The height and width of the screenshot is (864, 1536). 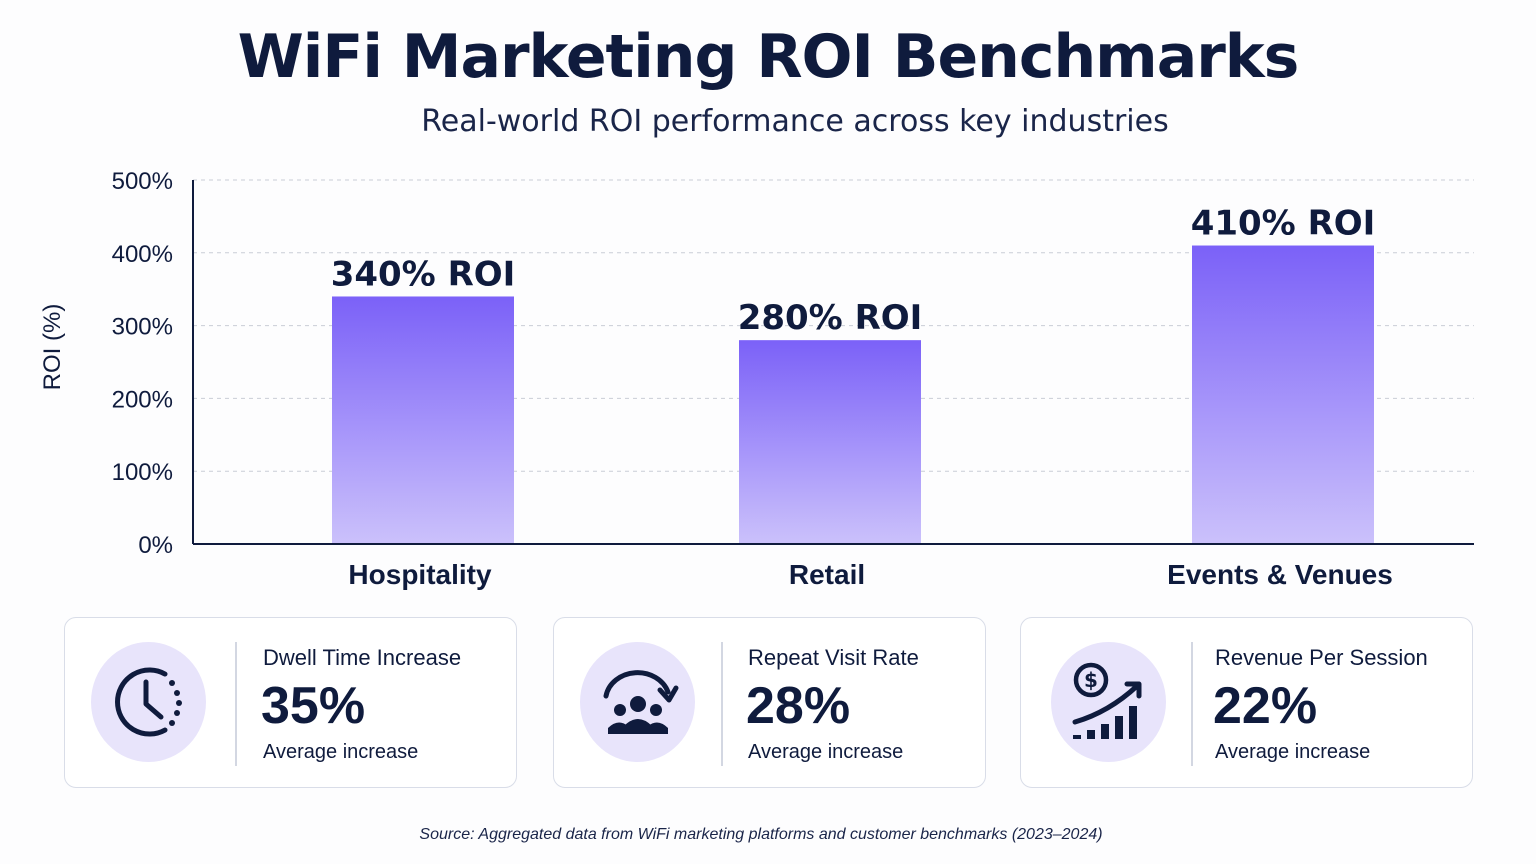 I want to click on card-value: 22%, so click(x=1265, y=706).